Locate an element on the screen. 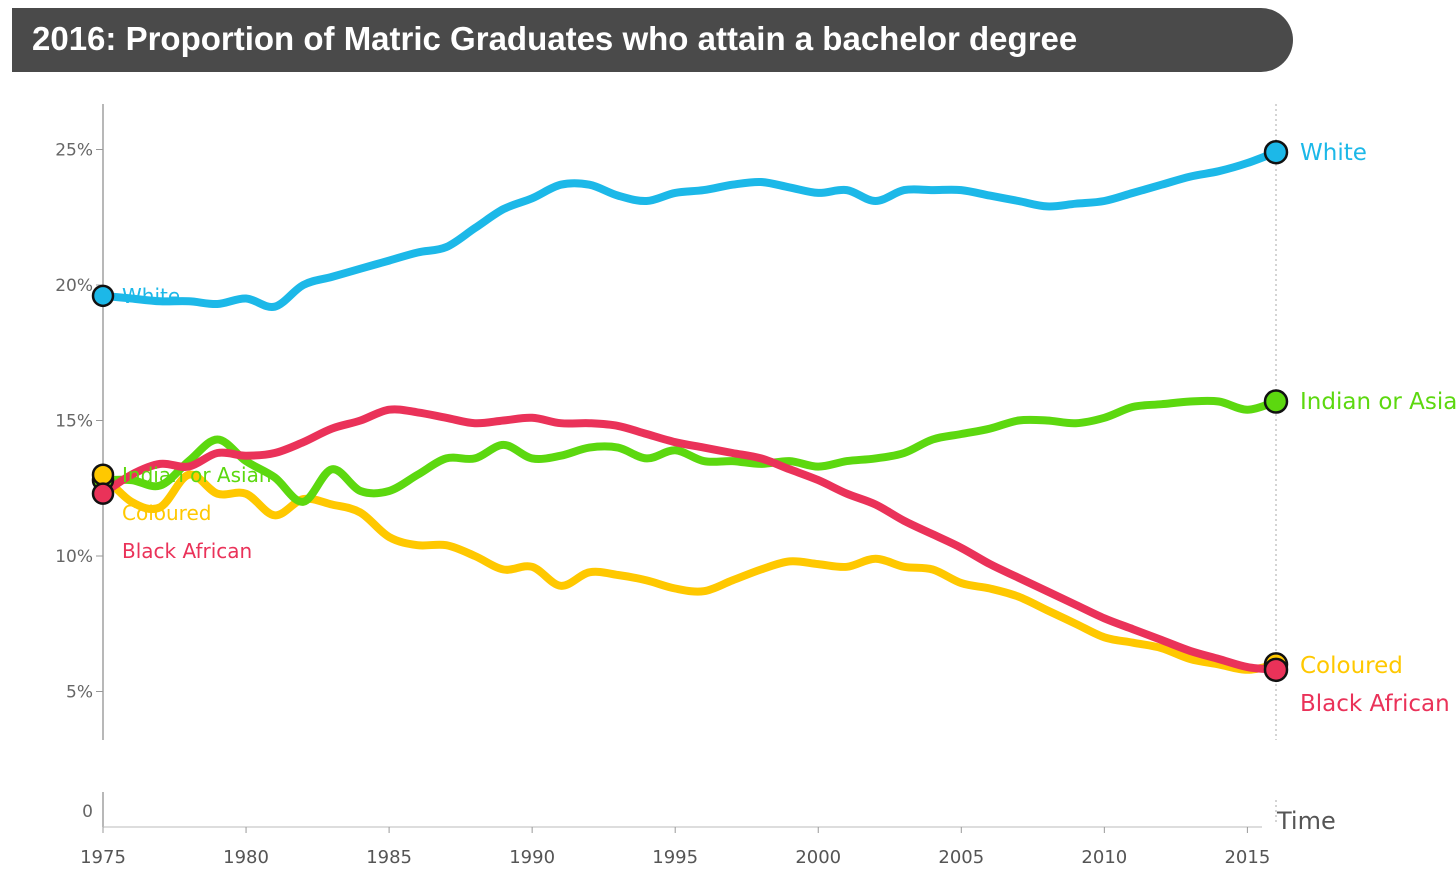  x-tick-label: 1995 is located at coordinates (675, 857).